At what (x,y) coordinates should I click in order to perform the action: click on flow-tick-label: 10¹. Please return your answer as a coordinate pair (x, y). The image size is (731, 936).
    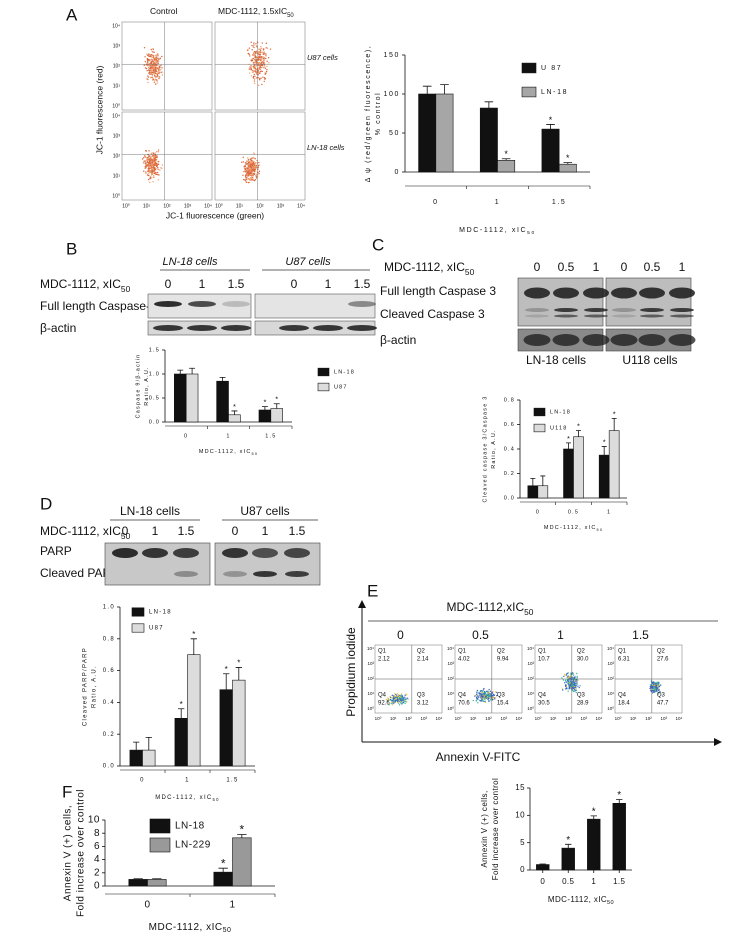
    Looking at the image, I should click on (240, 206).